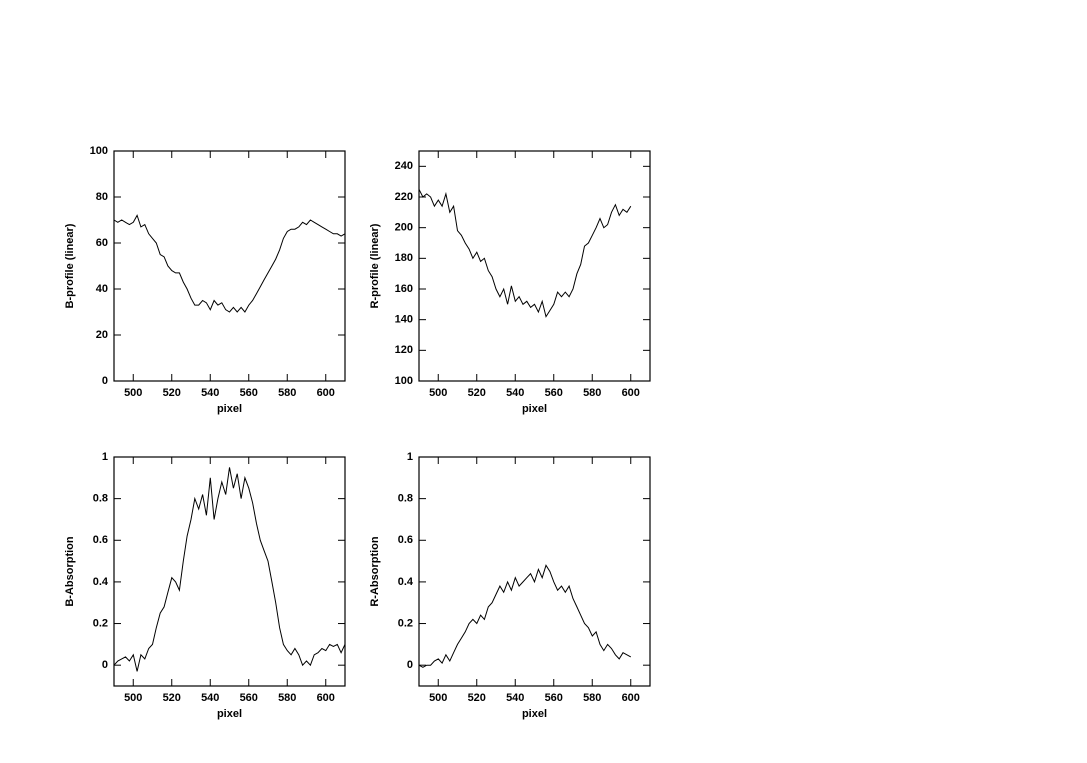 Image resolution: width=1087 pixels, height=763 pixels. I want to click on y-tick-label: 160, so click(404, 289).